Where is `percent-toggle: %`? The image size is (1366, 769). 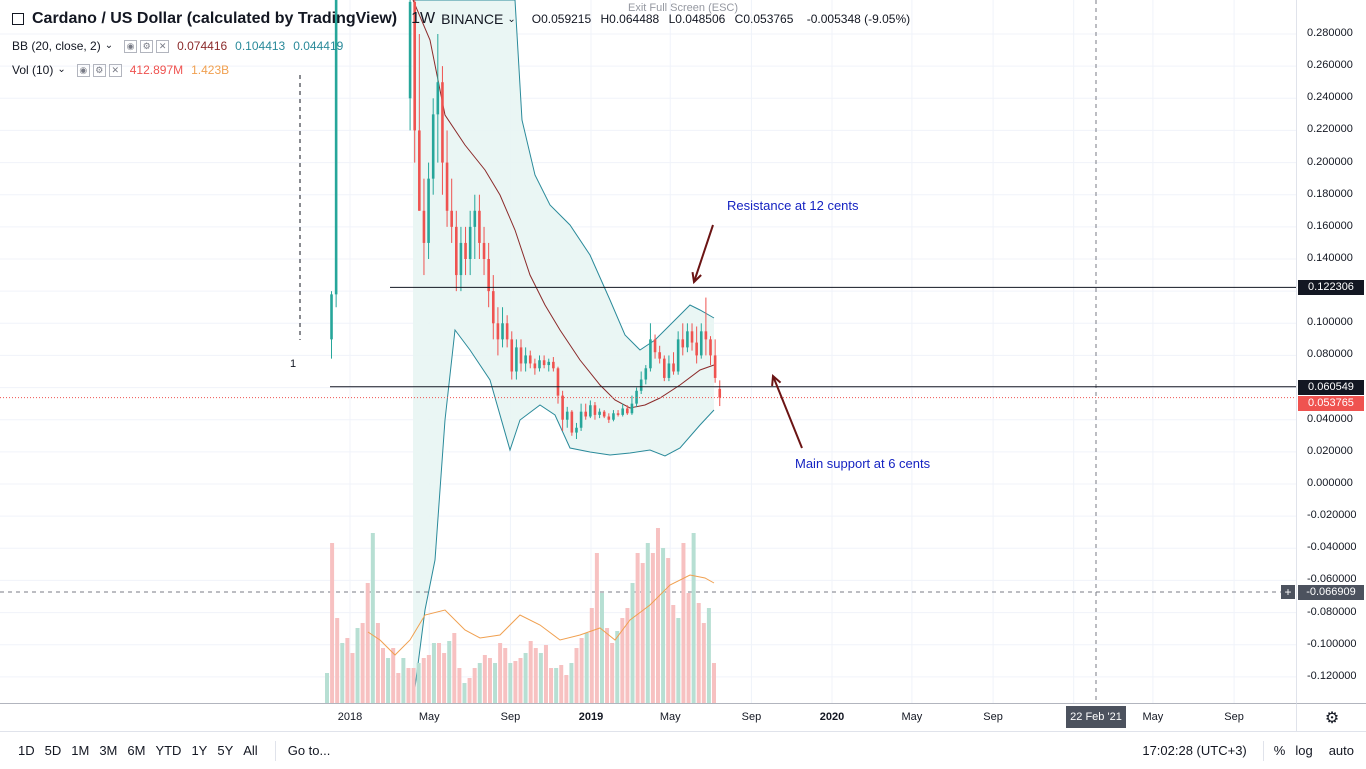
percent-toggle: % is located at coordinates (1279, 750).